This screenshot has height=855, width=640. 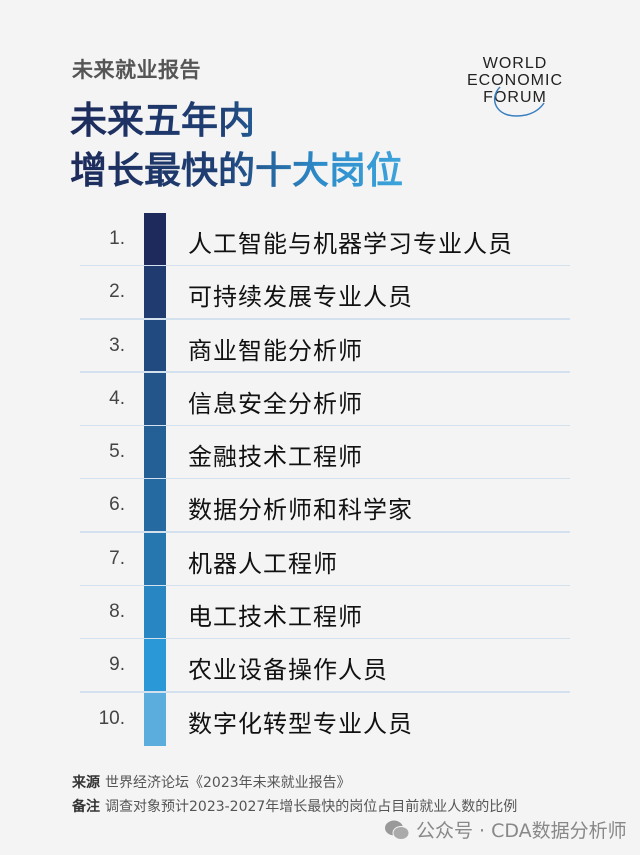 What do you see at coordinates (311, 807) in the screenshot?
I see `note-text: 调查对象预计2023-2027年增长最快的岗位占目前就业人数的比例` at bounding box center [311, 807].